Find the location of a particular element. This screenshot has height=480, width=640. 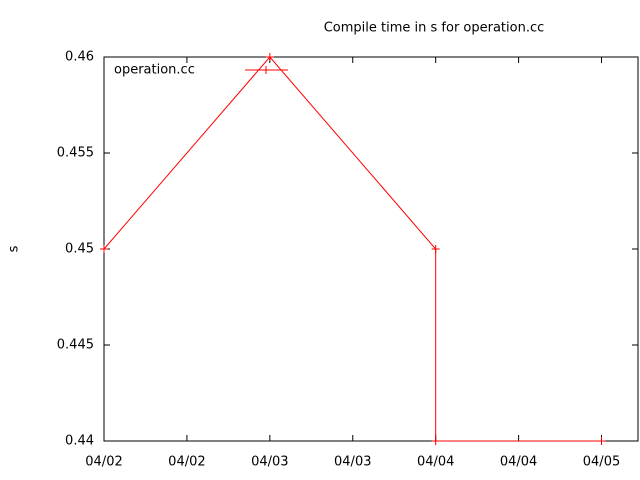

y-tick-label: 0.455 is located at coordinates (75, 153).